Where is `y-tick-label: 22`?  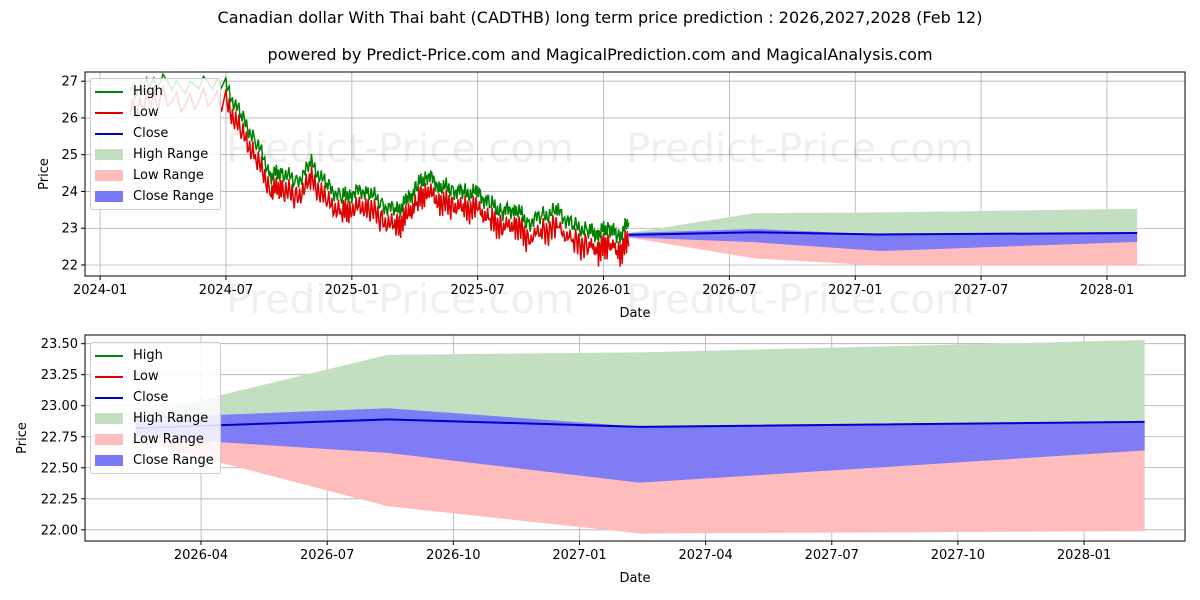
y-tick-label: 22 is located at coordinates (69, 265).